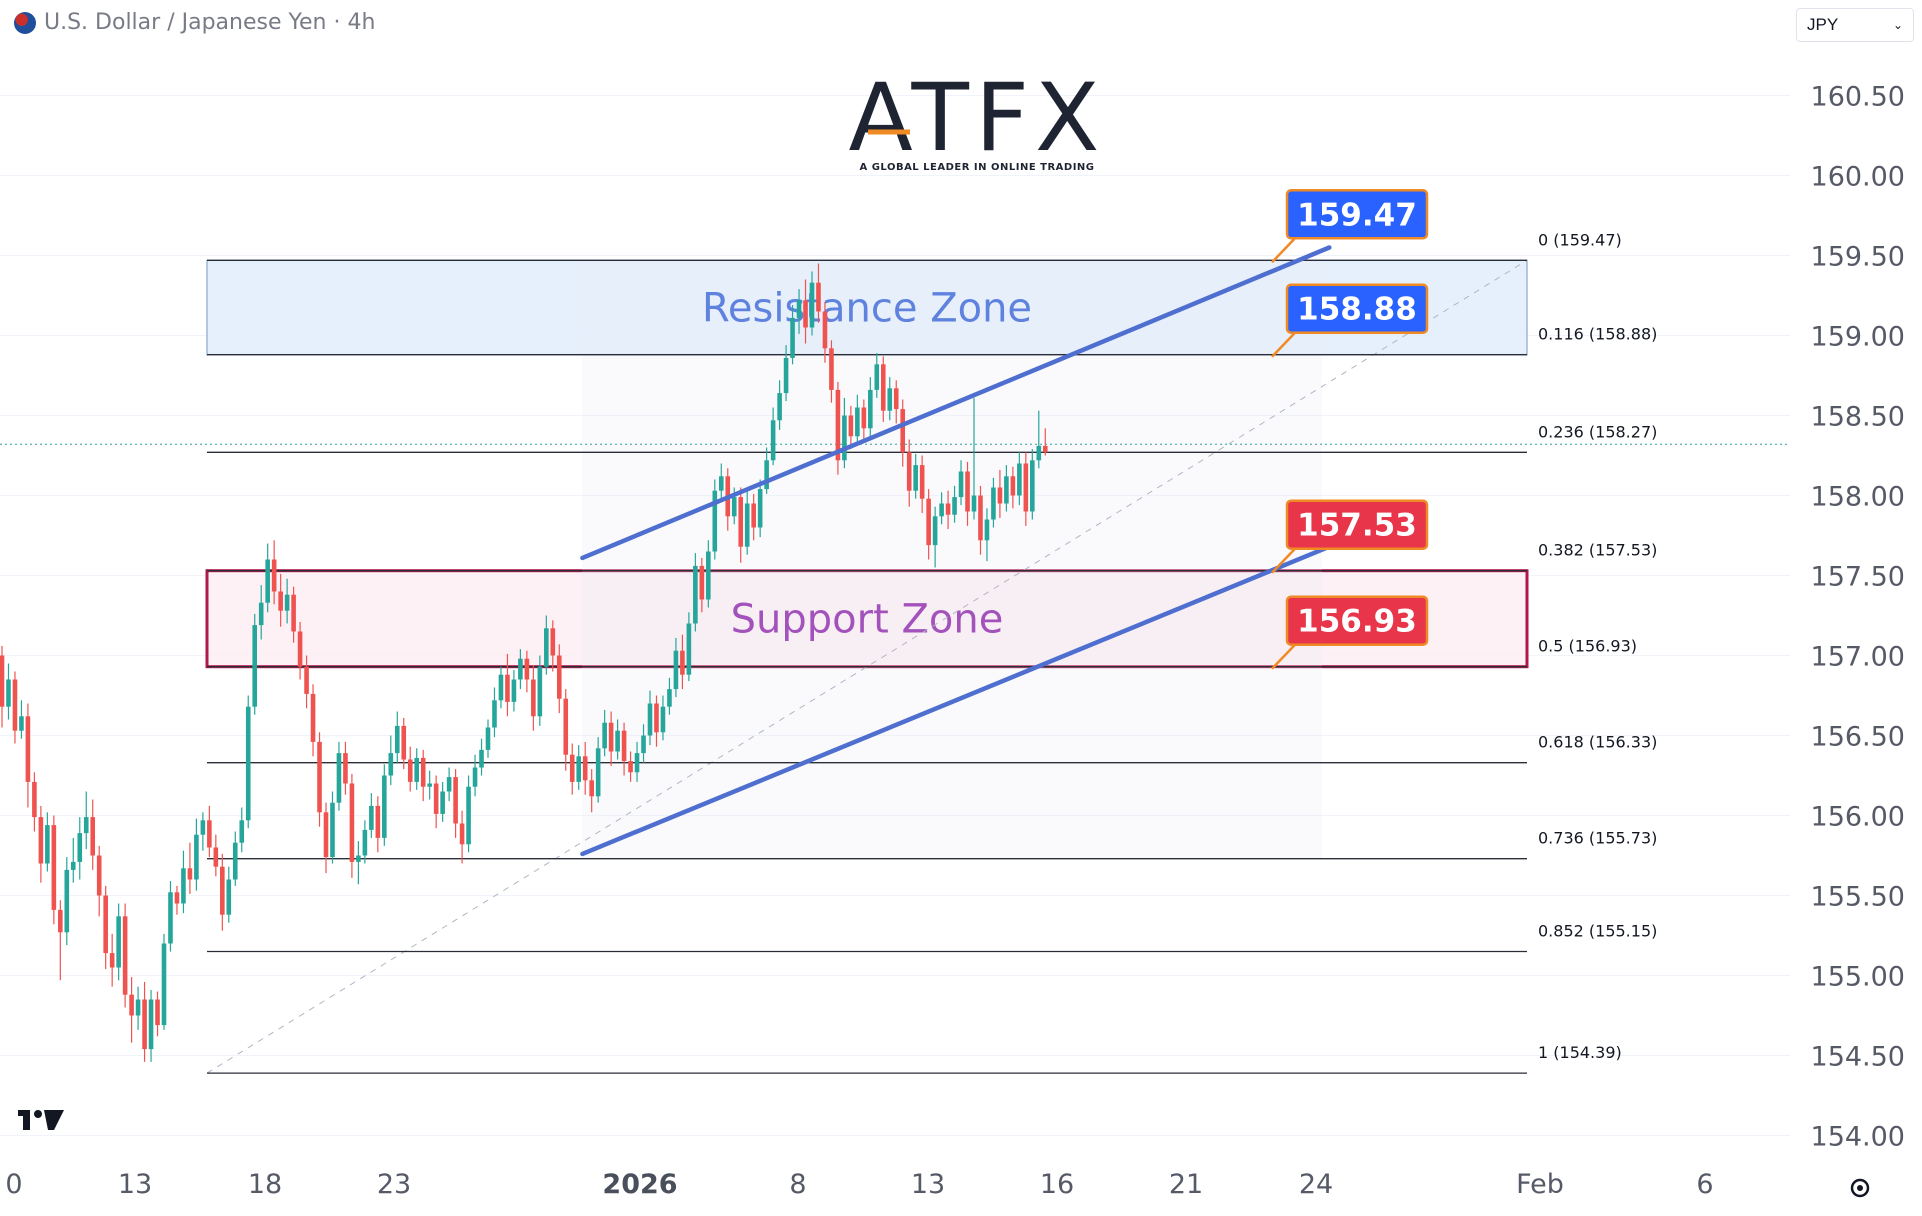  I want to click on symbol-title-text: U.S. Dollar / Japanese Yen · 4h, so click(210, 22).